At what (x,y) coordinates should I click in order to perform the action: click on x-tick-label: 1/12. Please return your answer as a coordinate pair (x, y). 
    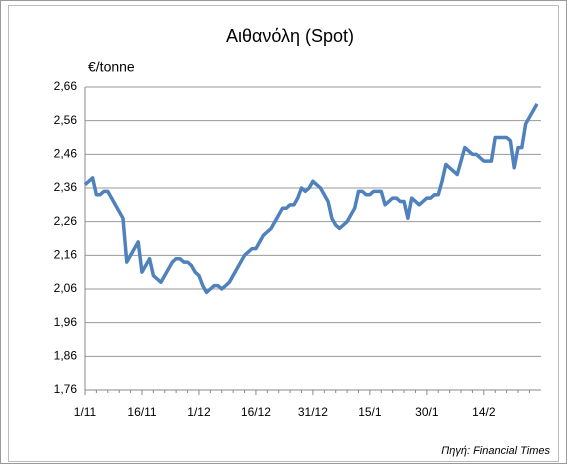
    Looking at the image, I should click on (199, 412).